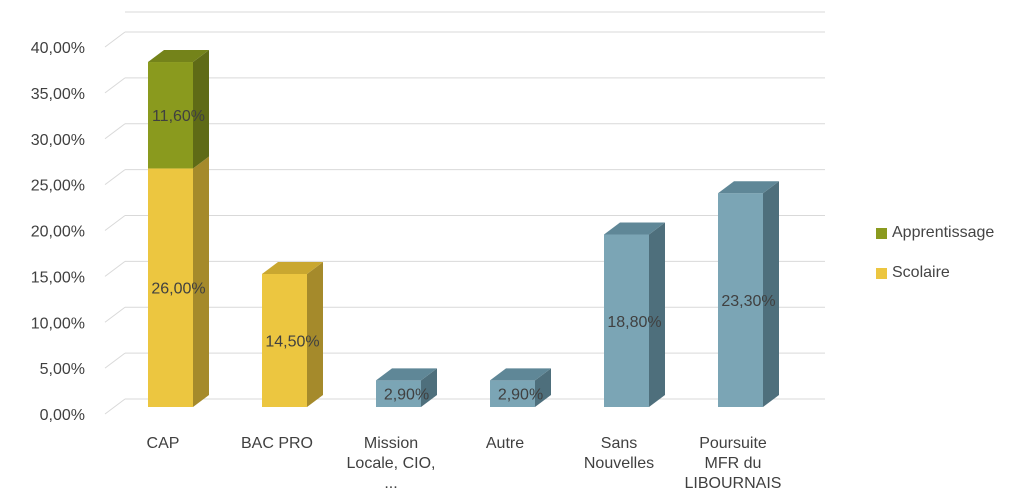 Image resolution: width=1012 pixels, height=499 pixels. I want to click on y-tick-label: 35,00%, so click(58, 94).